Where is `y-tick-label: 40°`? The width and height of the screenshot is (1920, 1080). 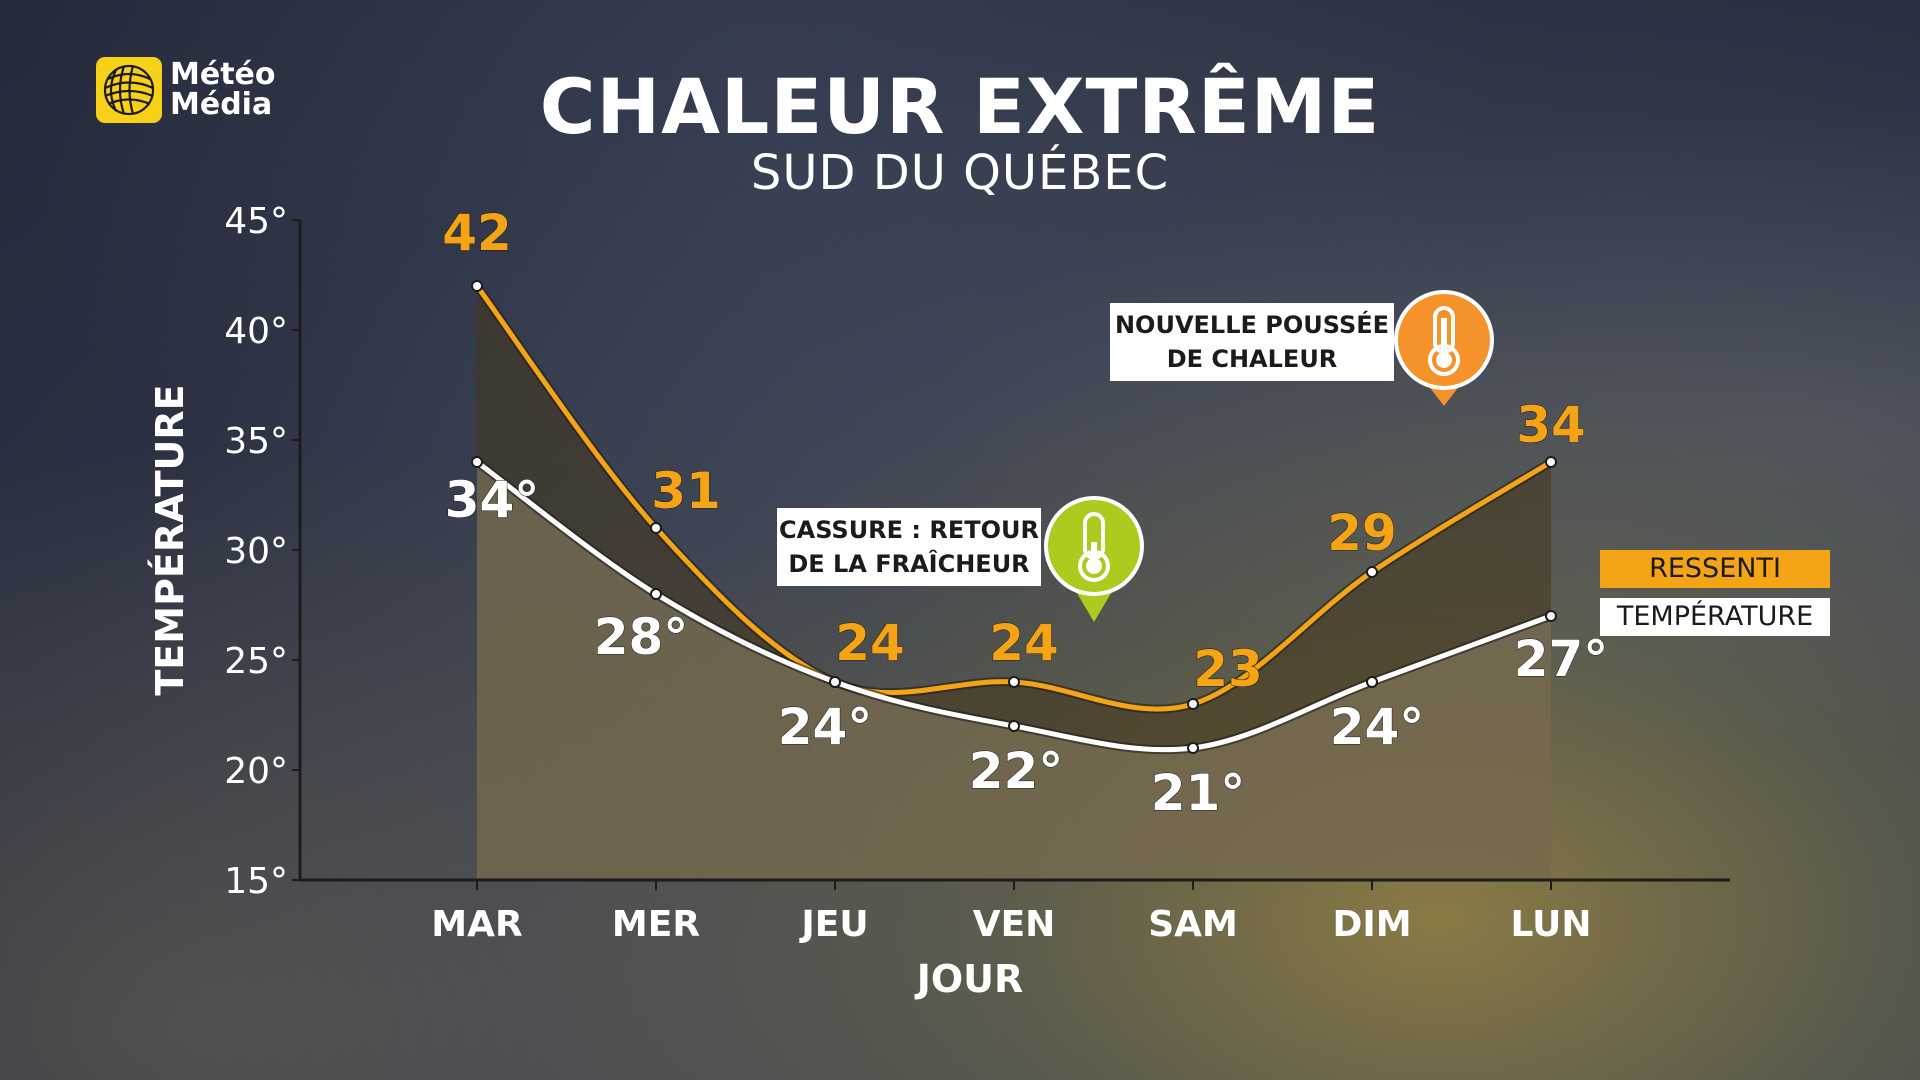 y-tick-label: 40° is located at coordinates (256, 331).